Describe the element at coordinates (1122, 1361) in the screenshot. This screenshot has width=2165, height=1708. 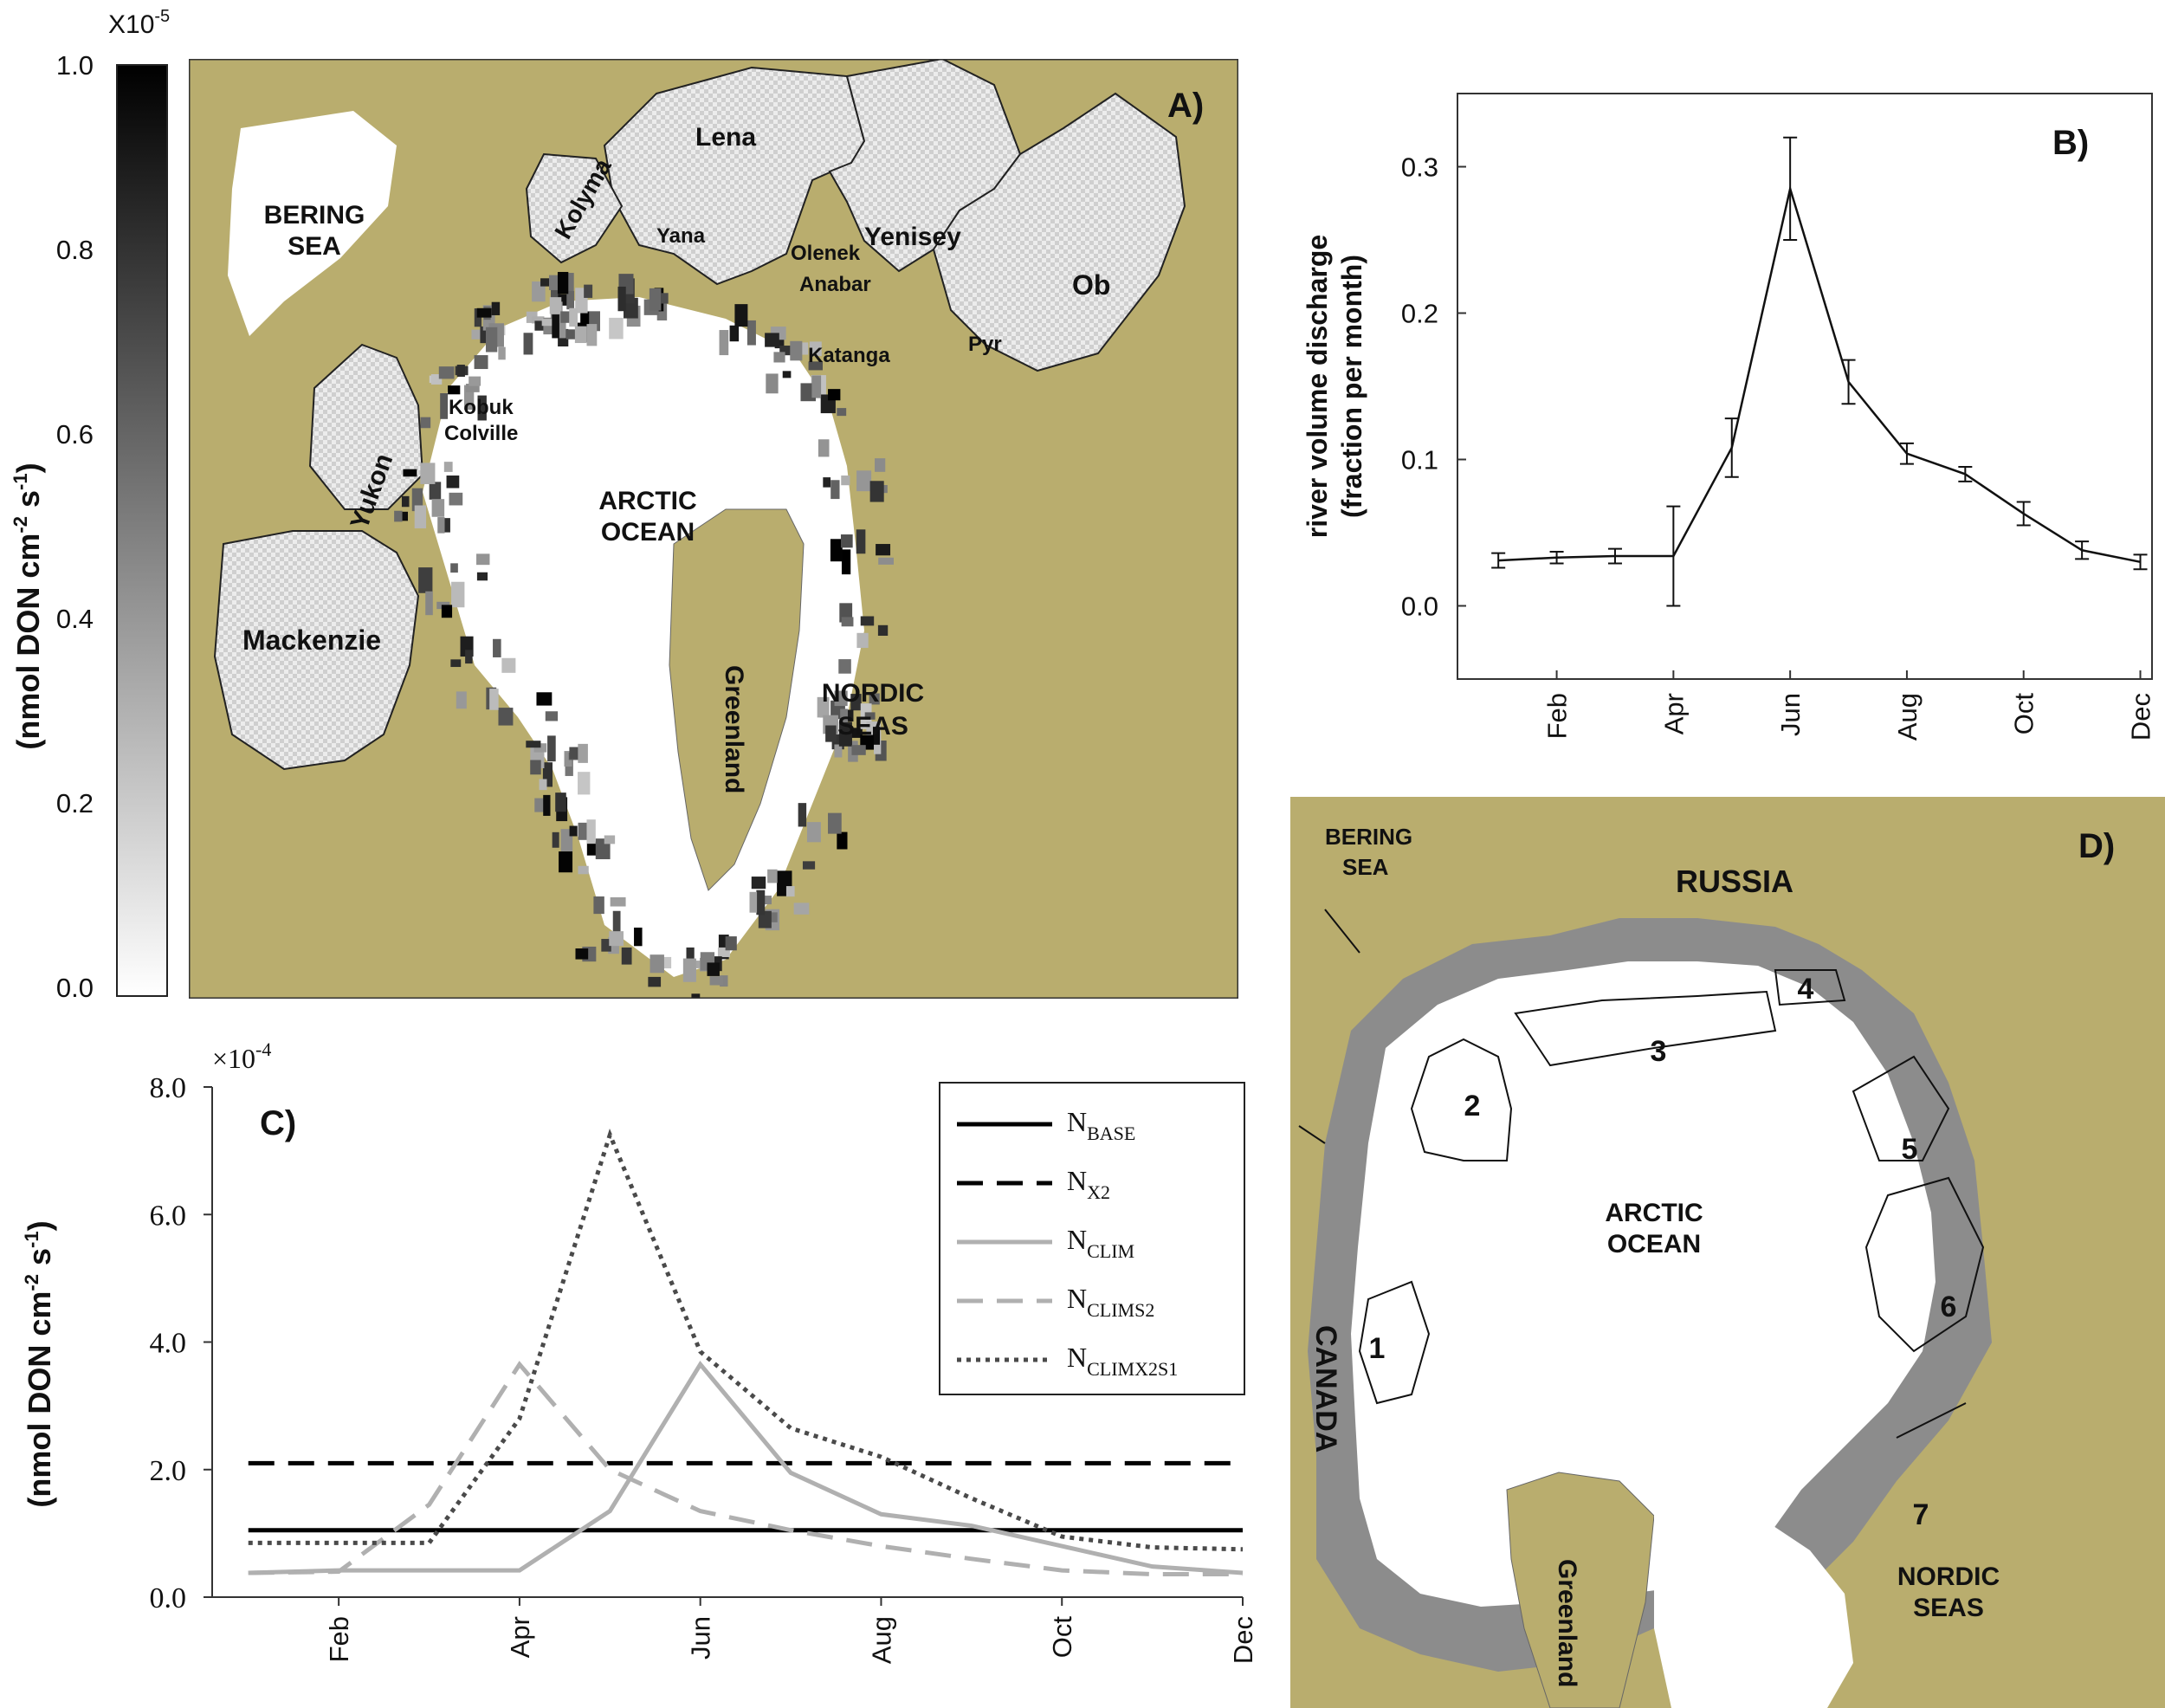
I see `legend-label: NCLIMX2S1` at that location.